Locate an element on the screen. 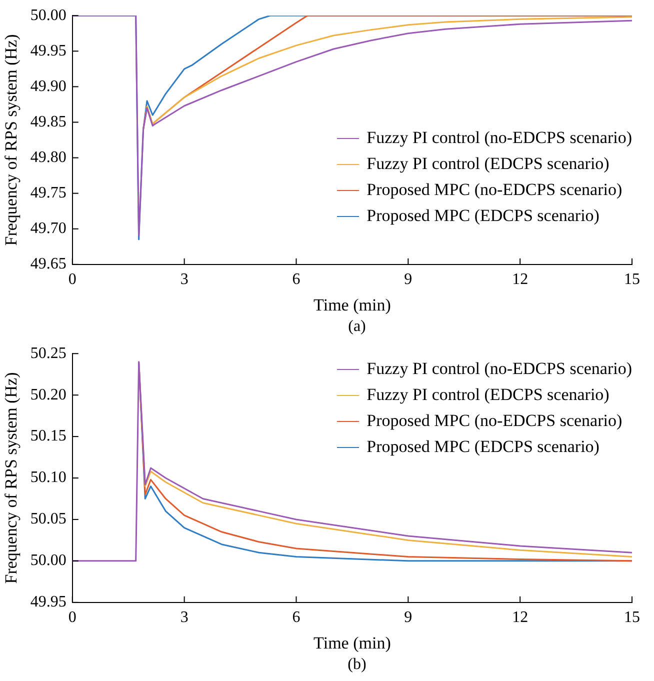  y-tick-label: 50.25 is located at coordinates (48, 353).